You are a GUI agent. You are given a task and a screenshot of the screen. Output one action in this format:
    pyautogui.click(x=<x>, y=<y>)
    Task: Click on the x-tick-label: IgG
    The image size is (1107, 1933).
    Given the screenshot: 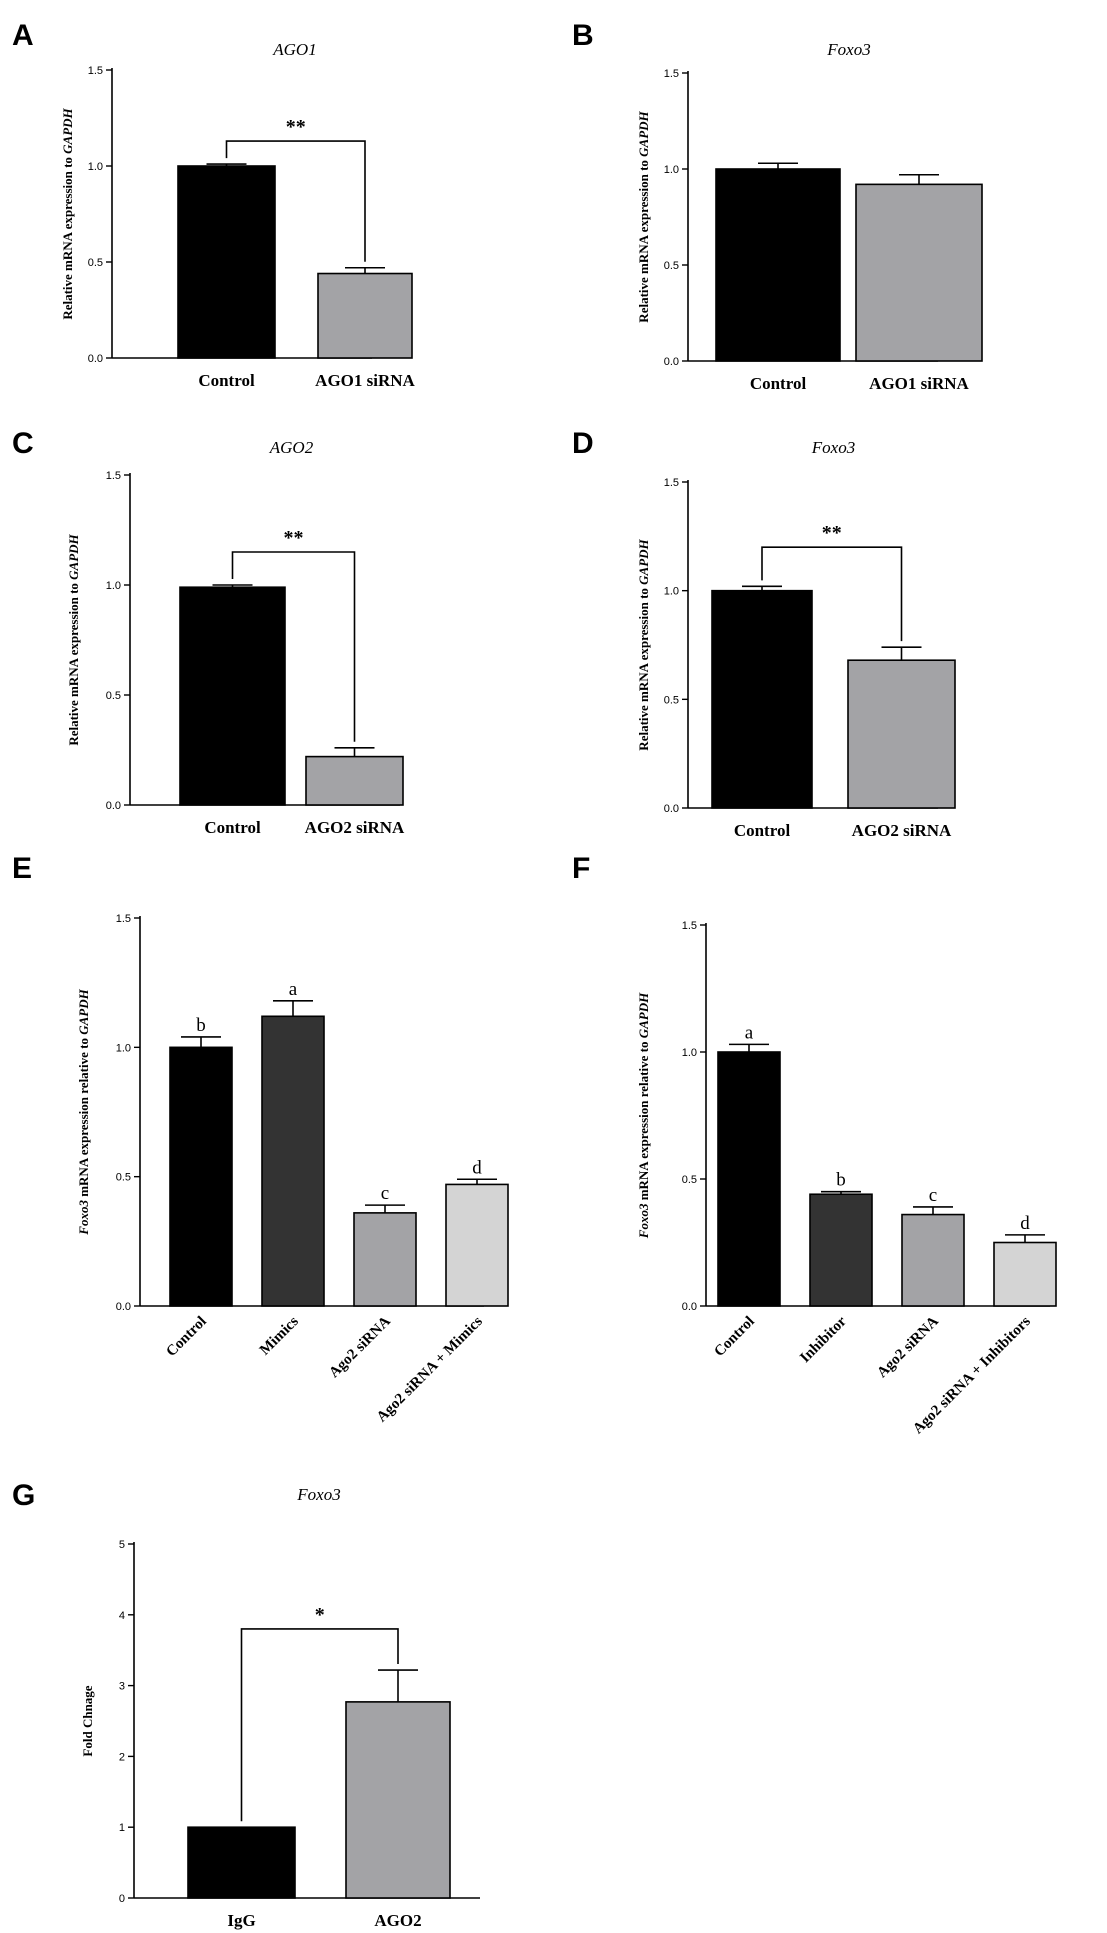 What is the action you would take?
    pyautogui.click(x=241, y=1920)
    